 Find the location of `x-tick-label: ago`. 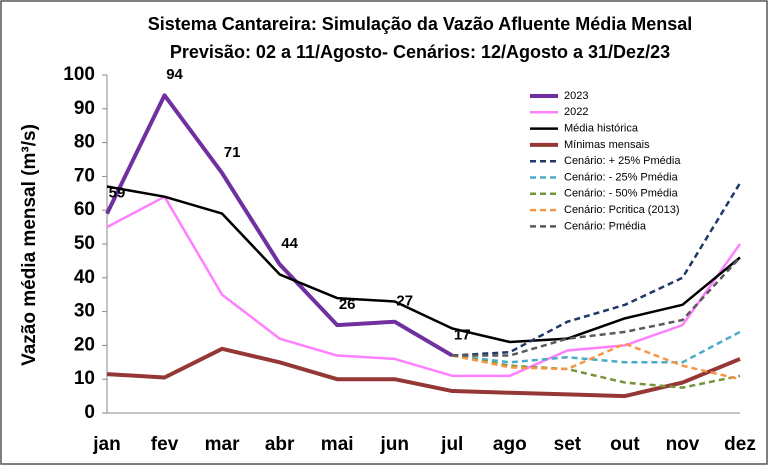

x-tick-label: ago is located at coordinates (510, 444).